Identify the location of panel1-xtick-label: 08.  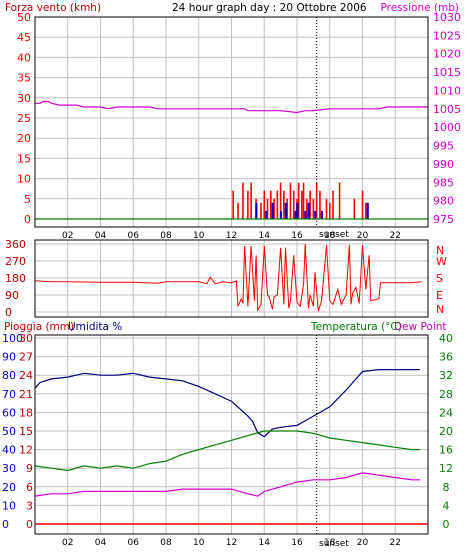
(166, 236).